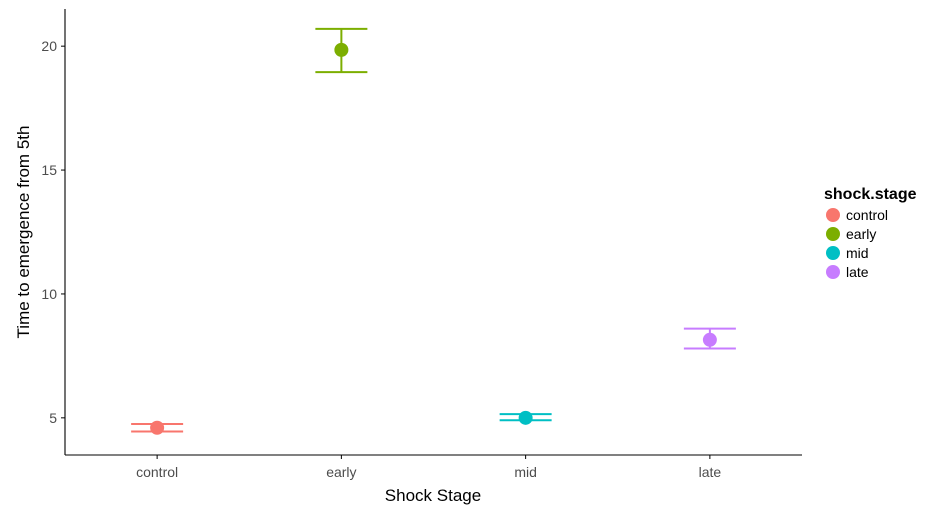 The width and height of the screenshot is (943, 516). I want to click on x-tick-label: early, so click(341, 472).